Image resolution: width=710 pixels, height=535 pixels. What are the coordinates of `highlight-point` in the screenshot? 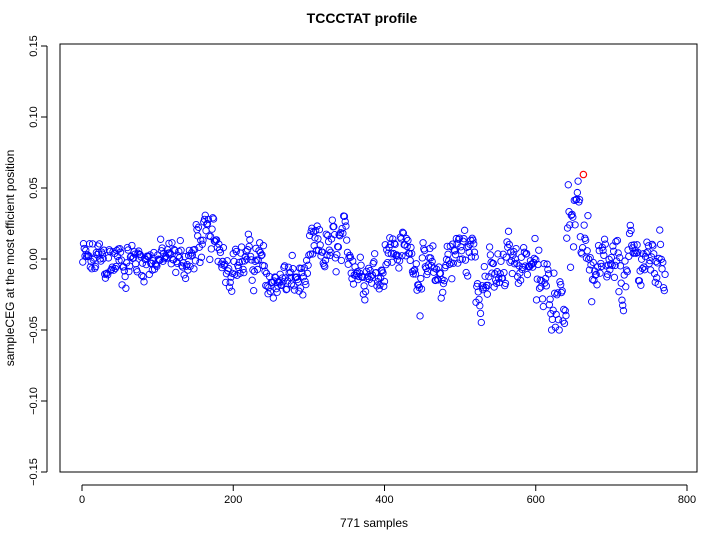 It's located at (583, 174).